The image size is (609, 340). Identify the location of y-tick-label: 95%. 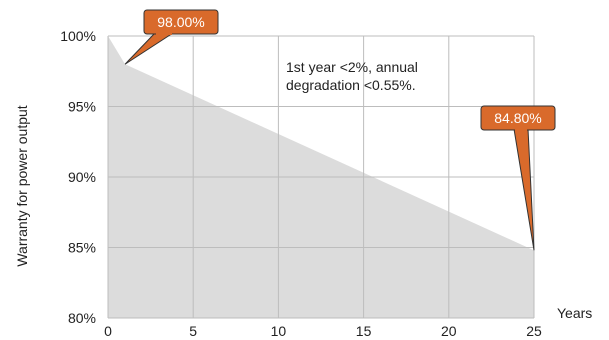
(82, 107).